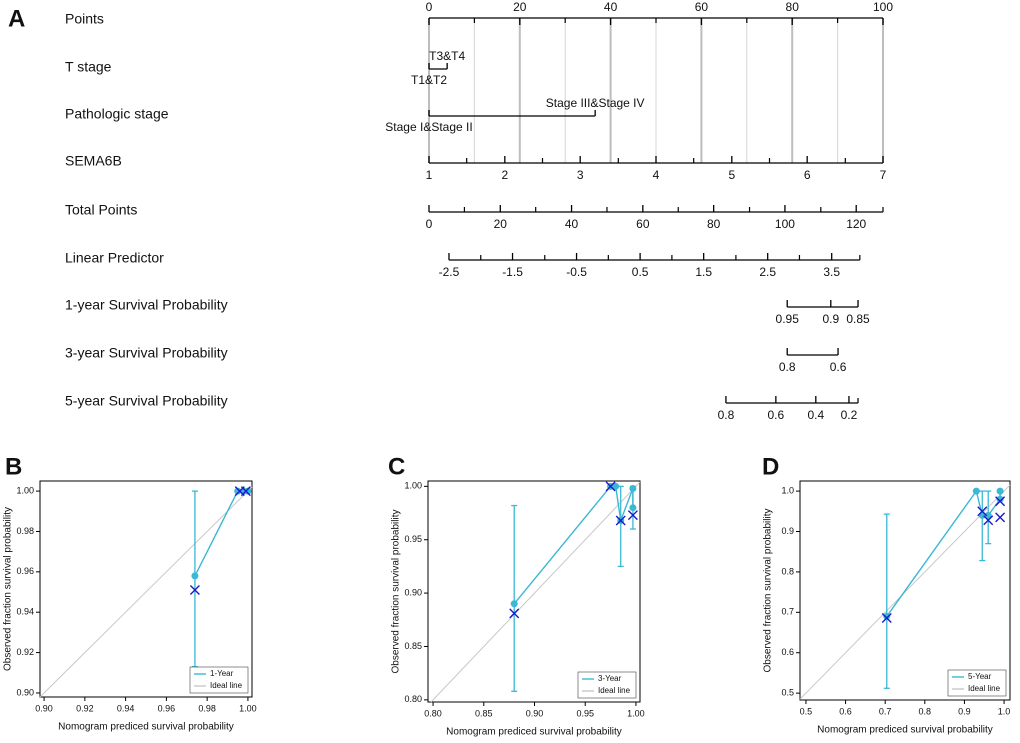 The width and height of the screenshot is (1020, 743). Describe the element at coordinates (413, 699) in the screenshot. I see `y-tick-label: 0.80` at that location.